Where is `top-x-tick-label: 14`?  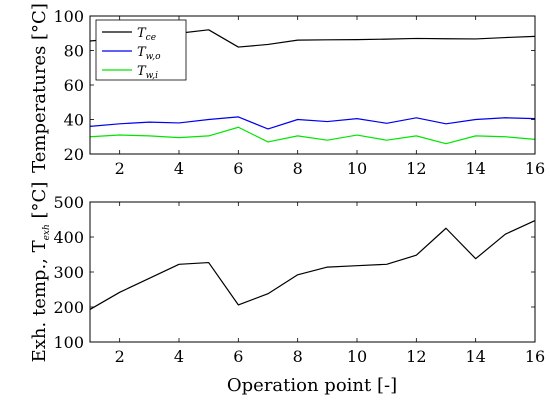 top-x-tick-label: 14 is located at coordinates (475, 168).